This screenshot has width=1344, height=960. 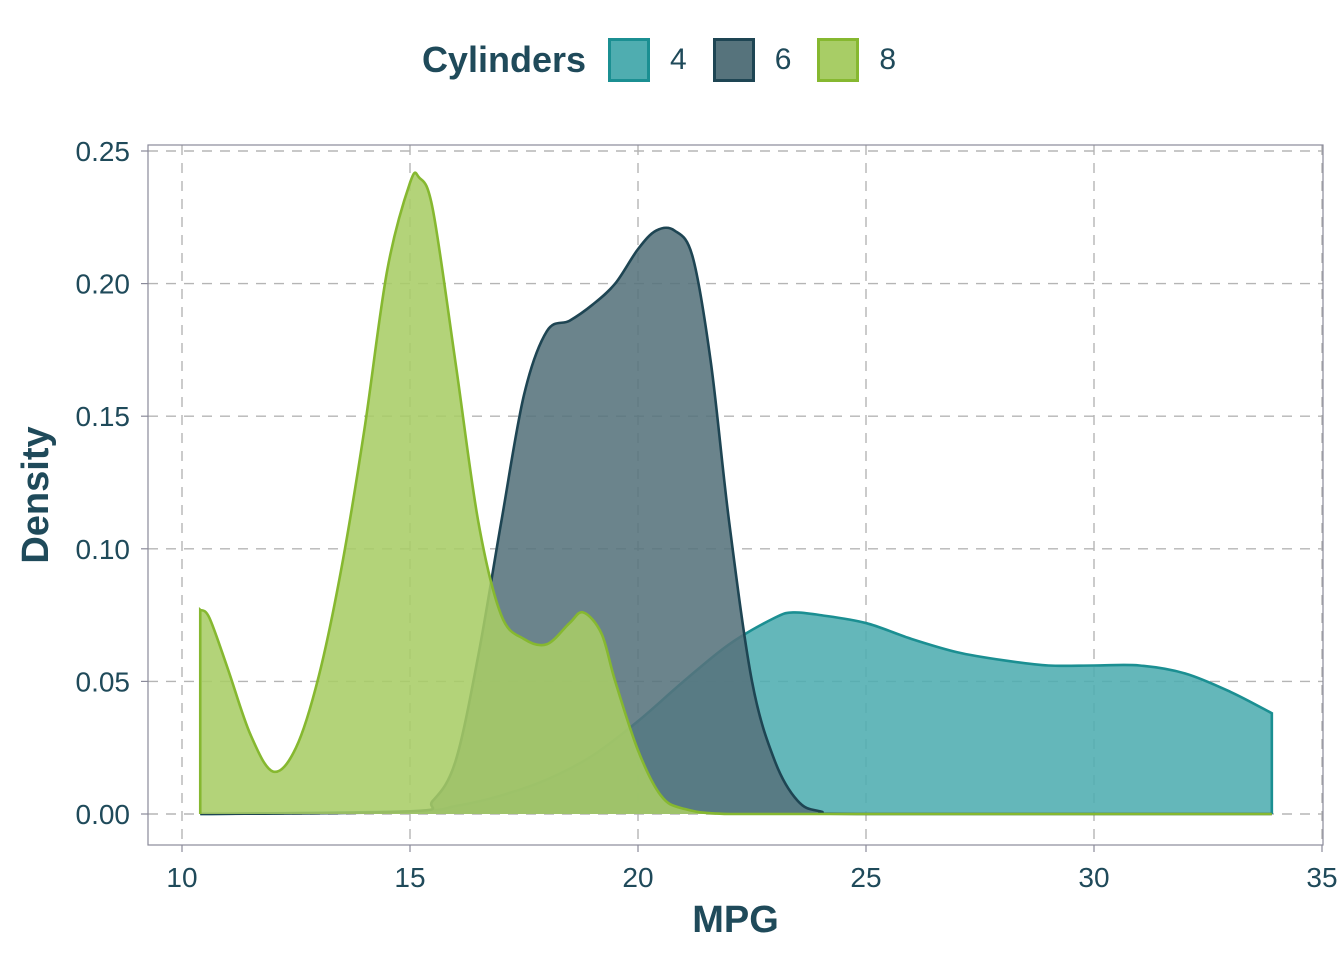 I want to click on y-tick-label: 0.00, so click(x=103, y=814).